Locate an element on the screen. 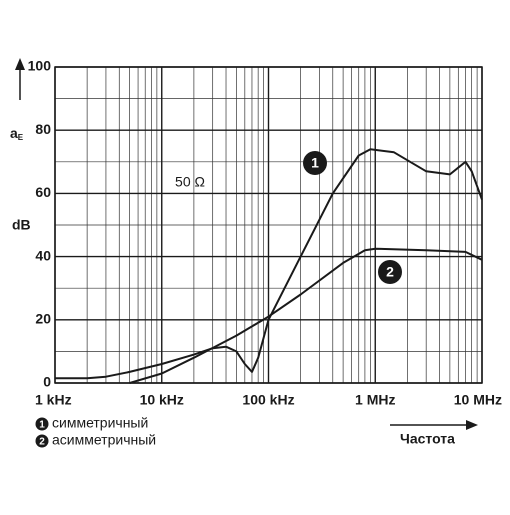  y-unit: dB is located at coordinates (21, 225).